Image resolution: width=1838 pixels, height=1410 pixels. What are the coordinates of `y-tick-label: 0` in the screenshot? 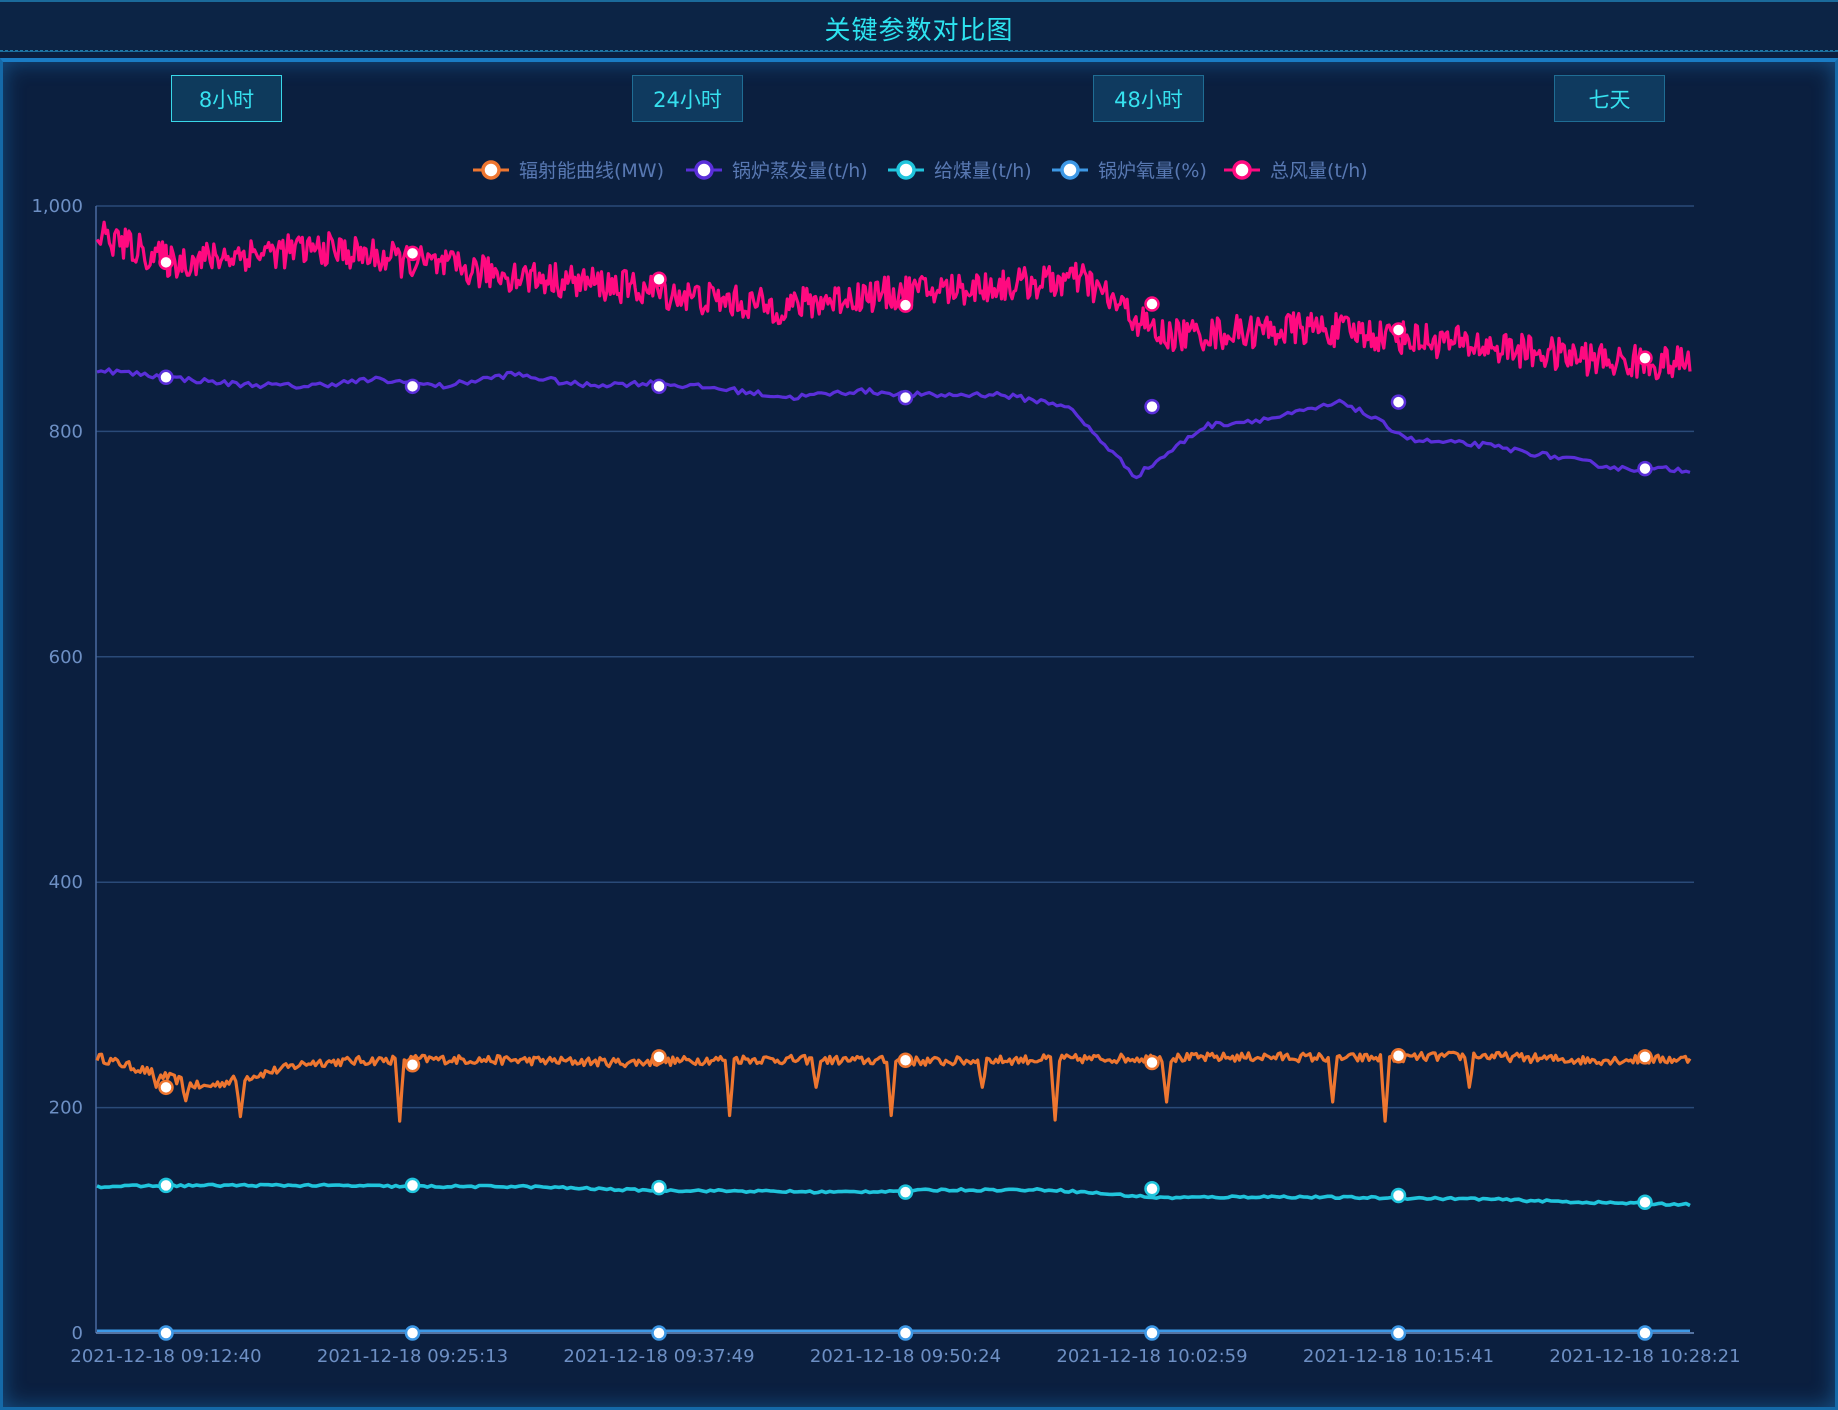 It's located at (77, 1333).